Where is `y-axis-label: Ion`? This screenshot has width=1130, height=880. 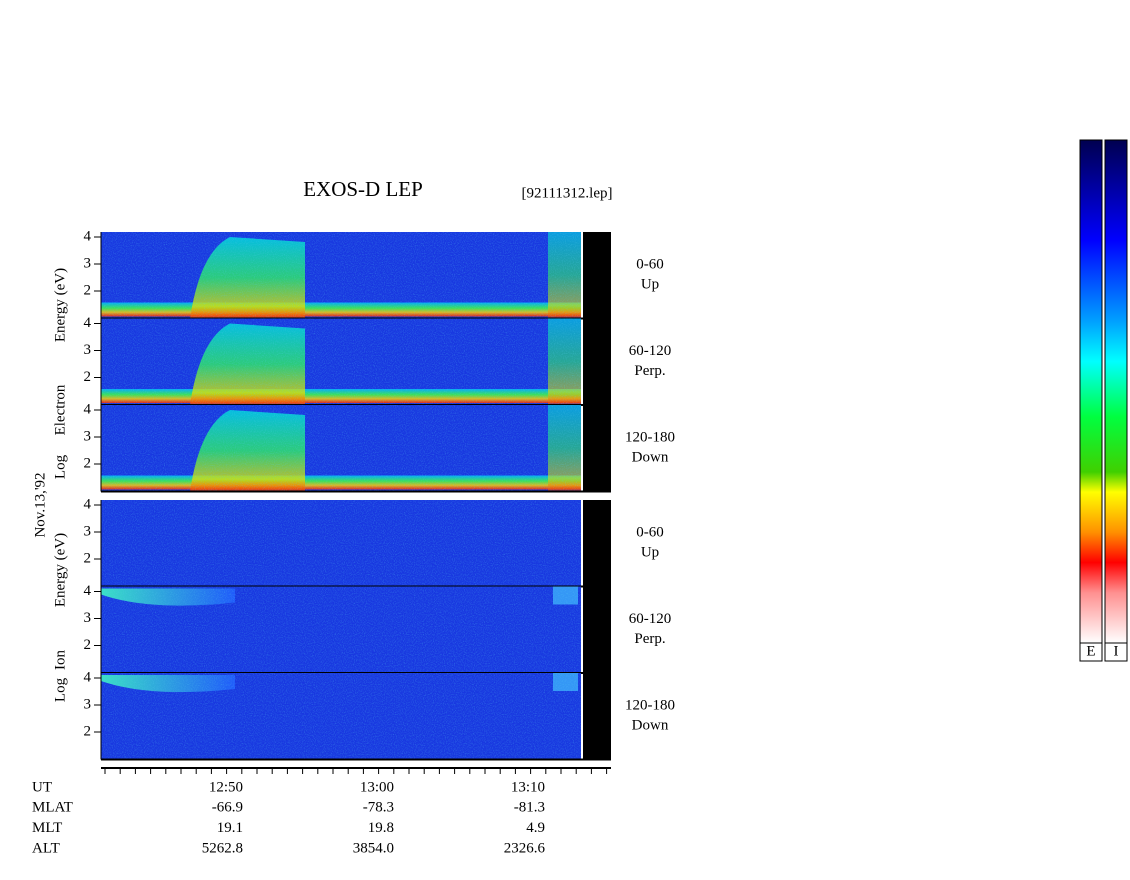 y-axis-label: Ion is located at coordinates (60, 660).